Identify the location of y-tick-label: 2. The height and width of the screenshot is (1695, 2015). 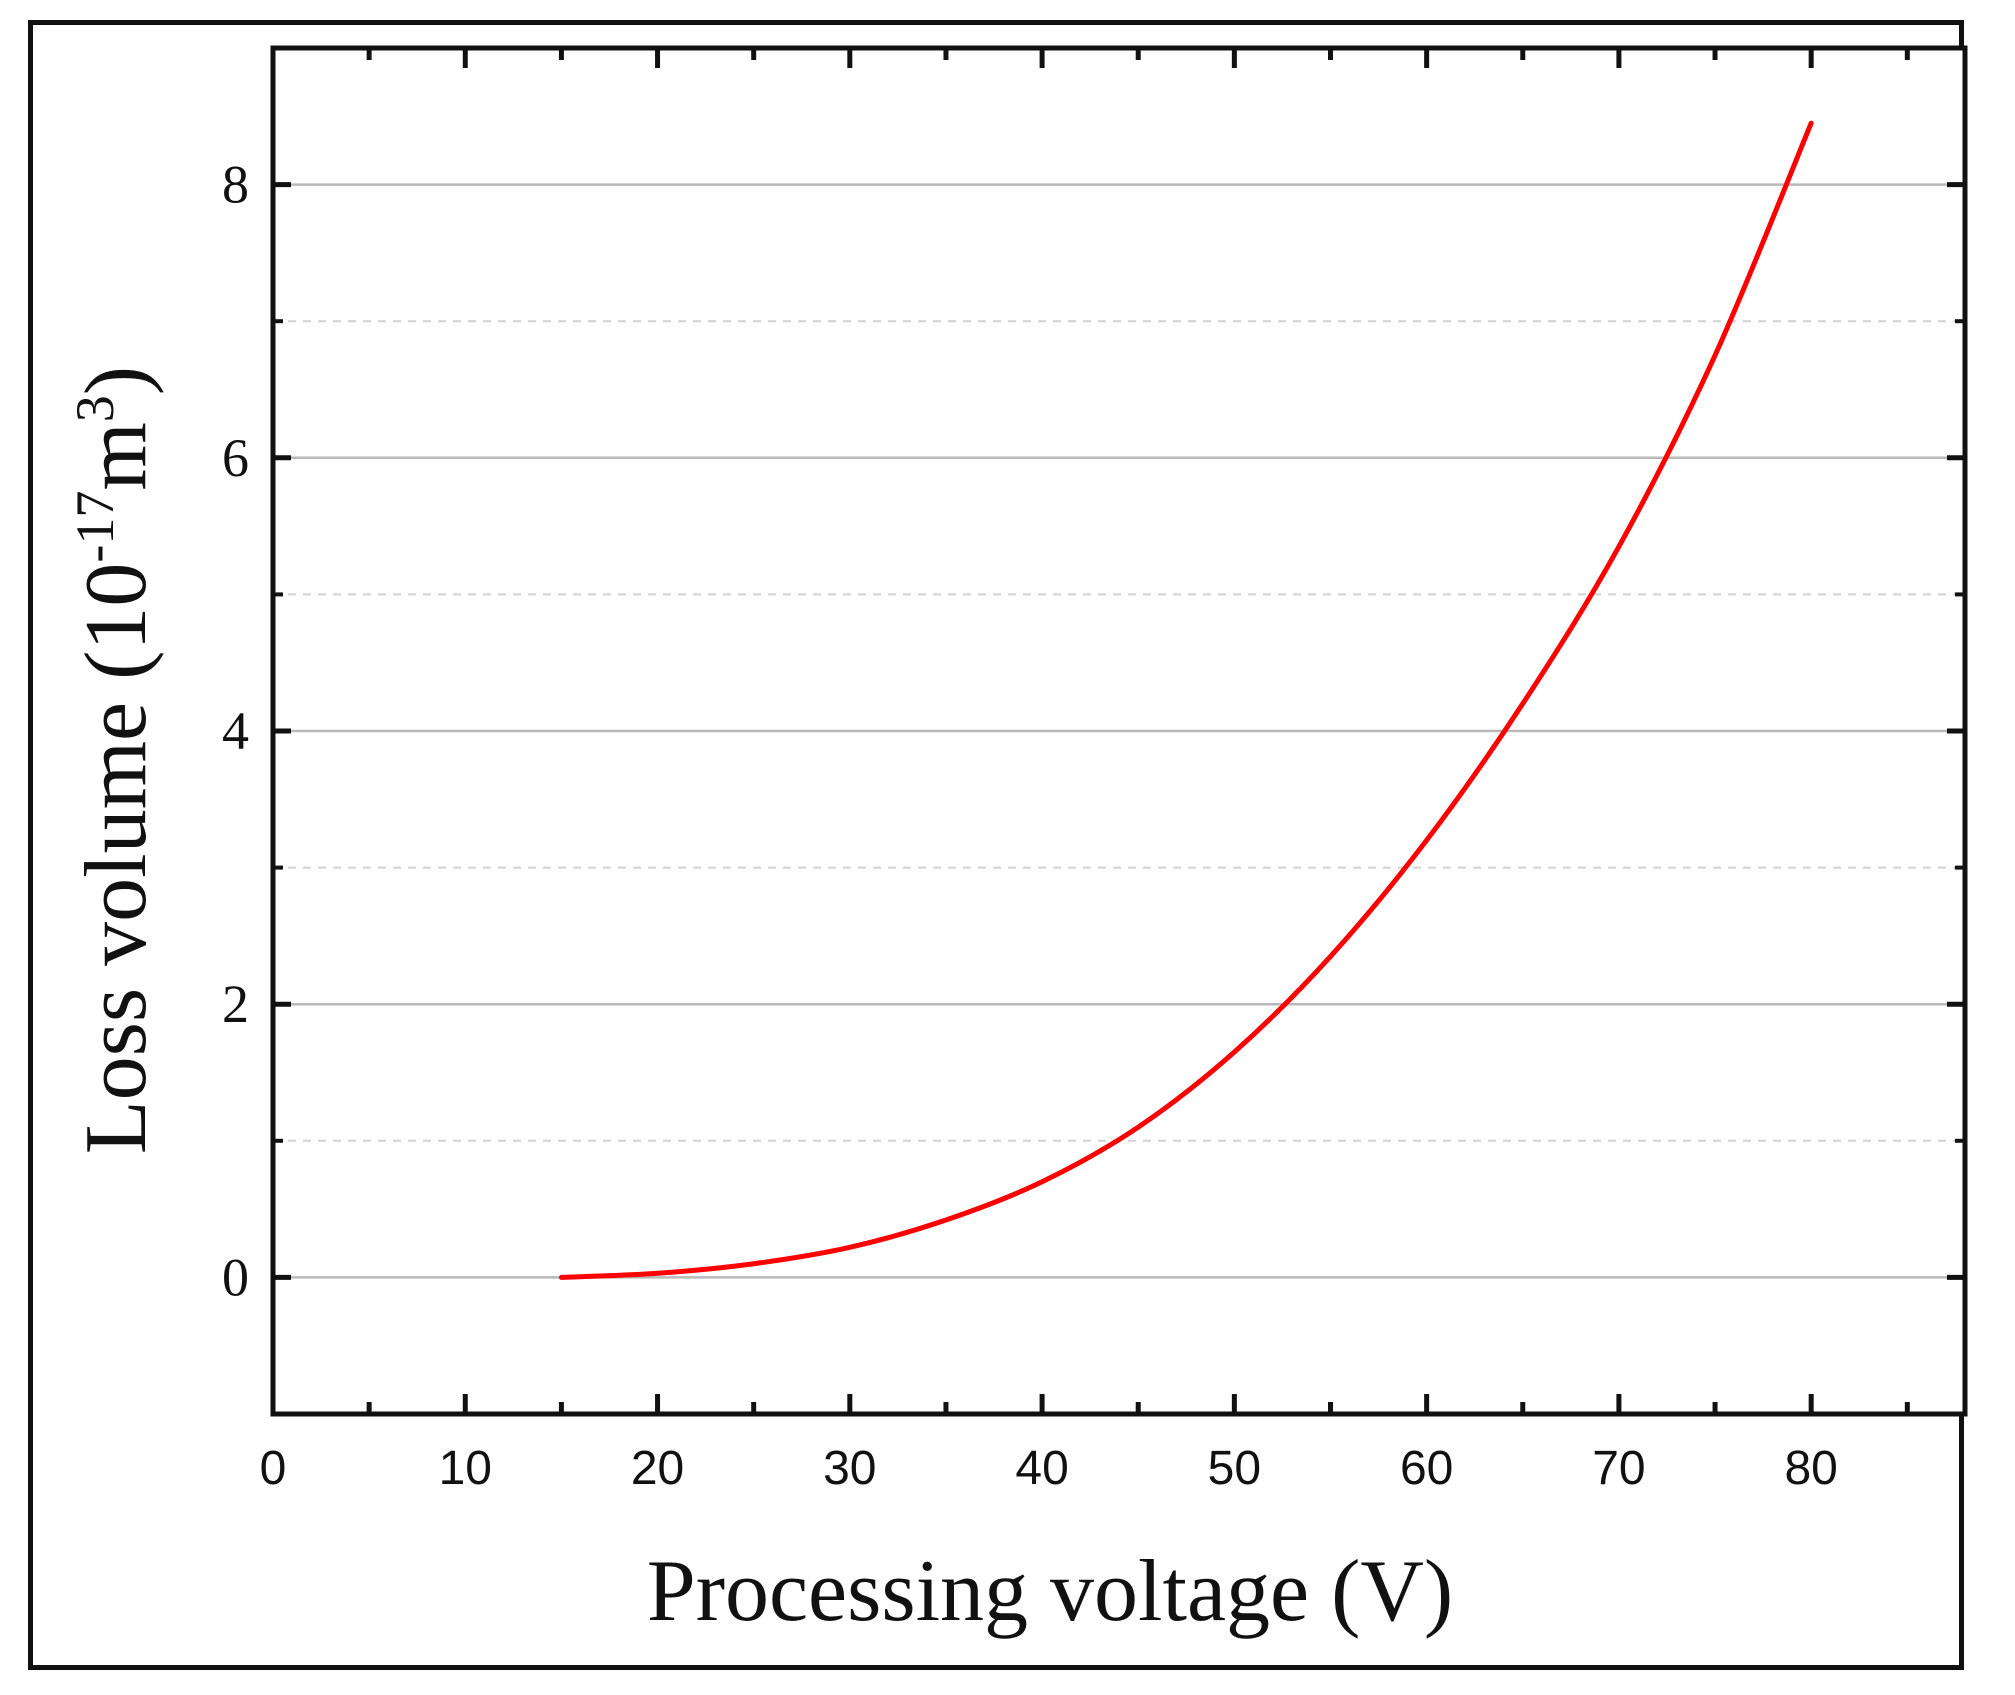
(235, 1004).